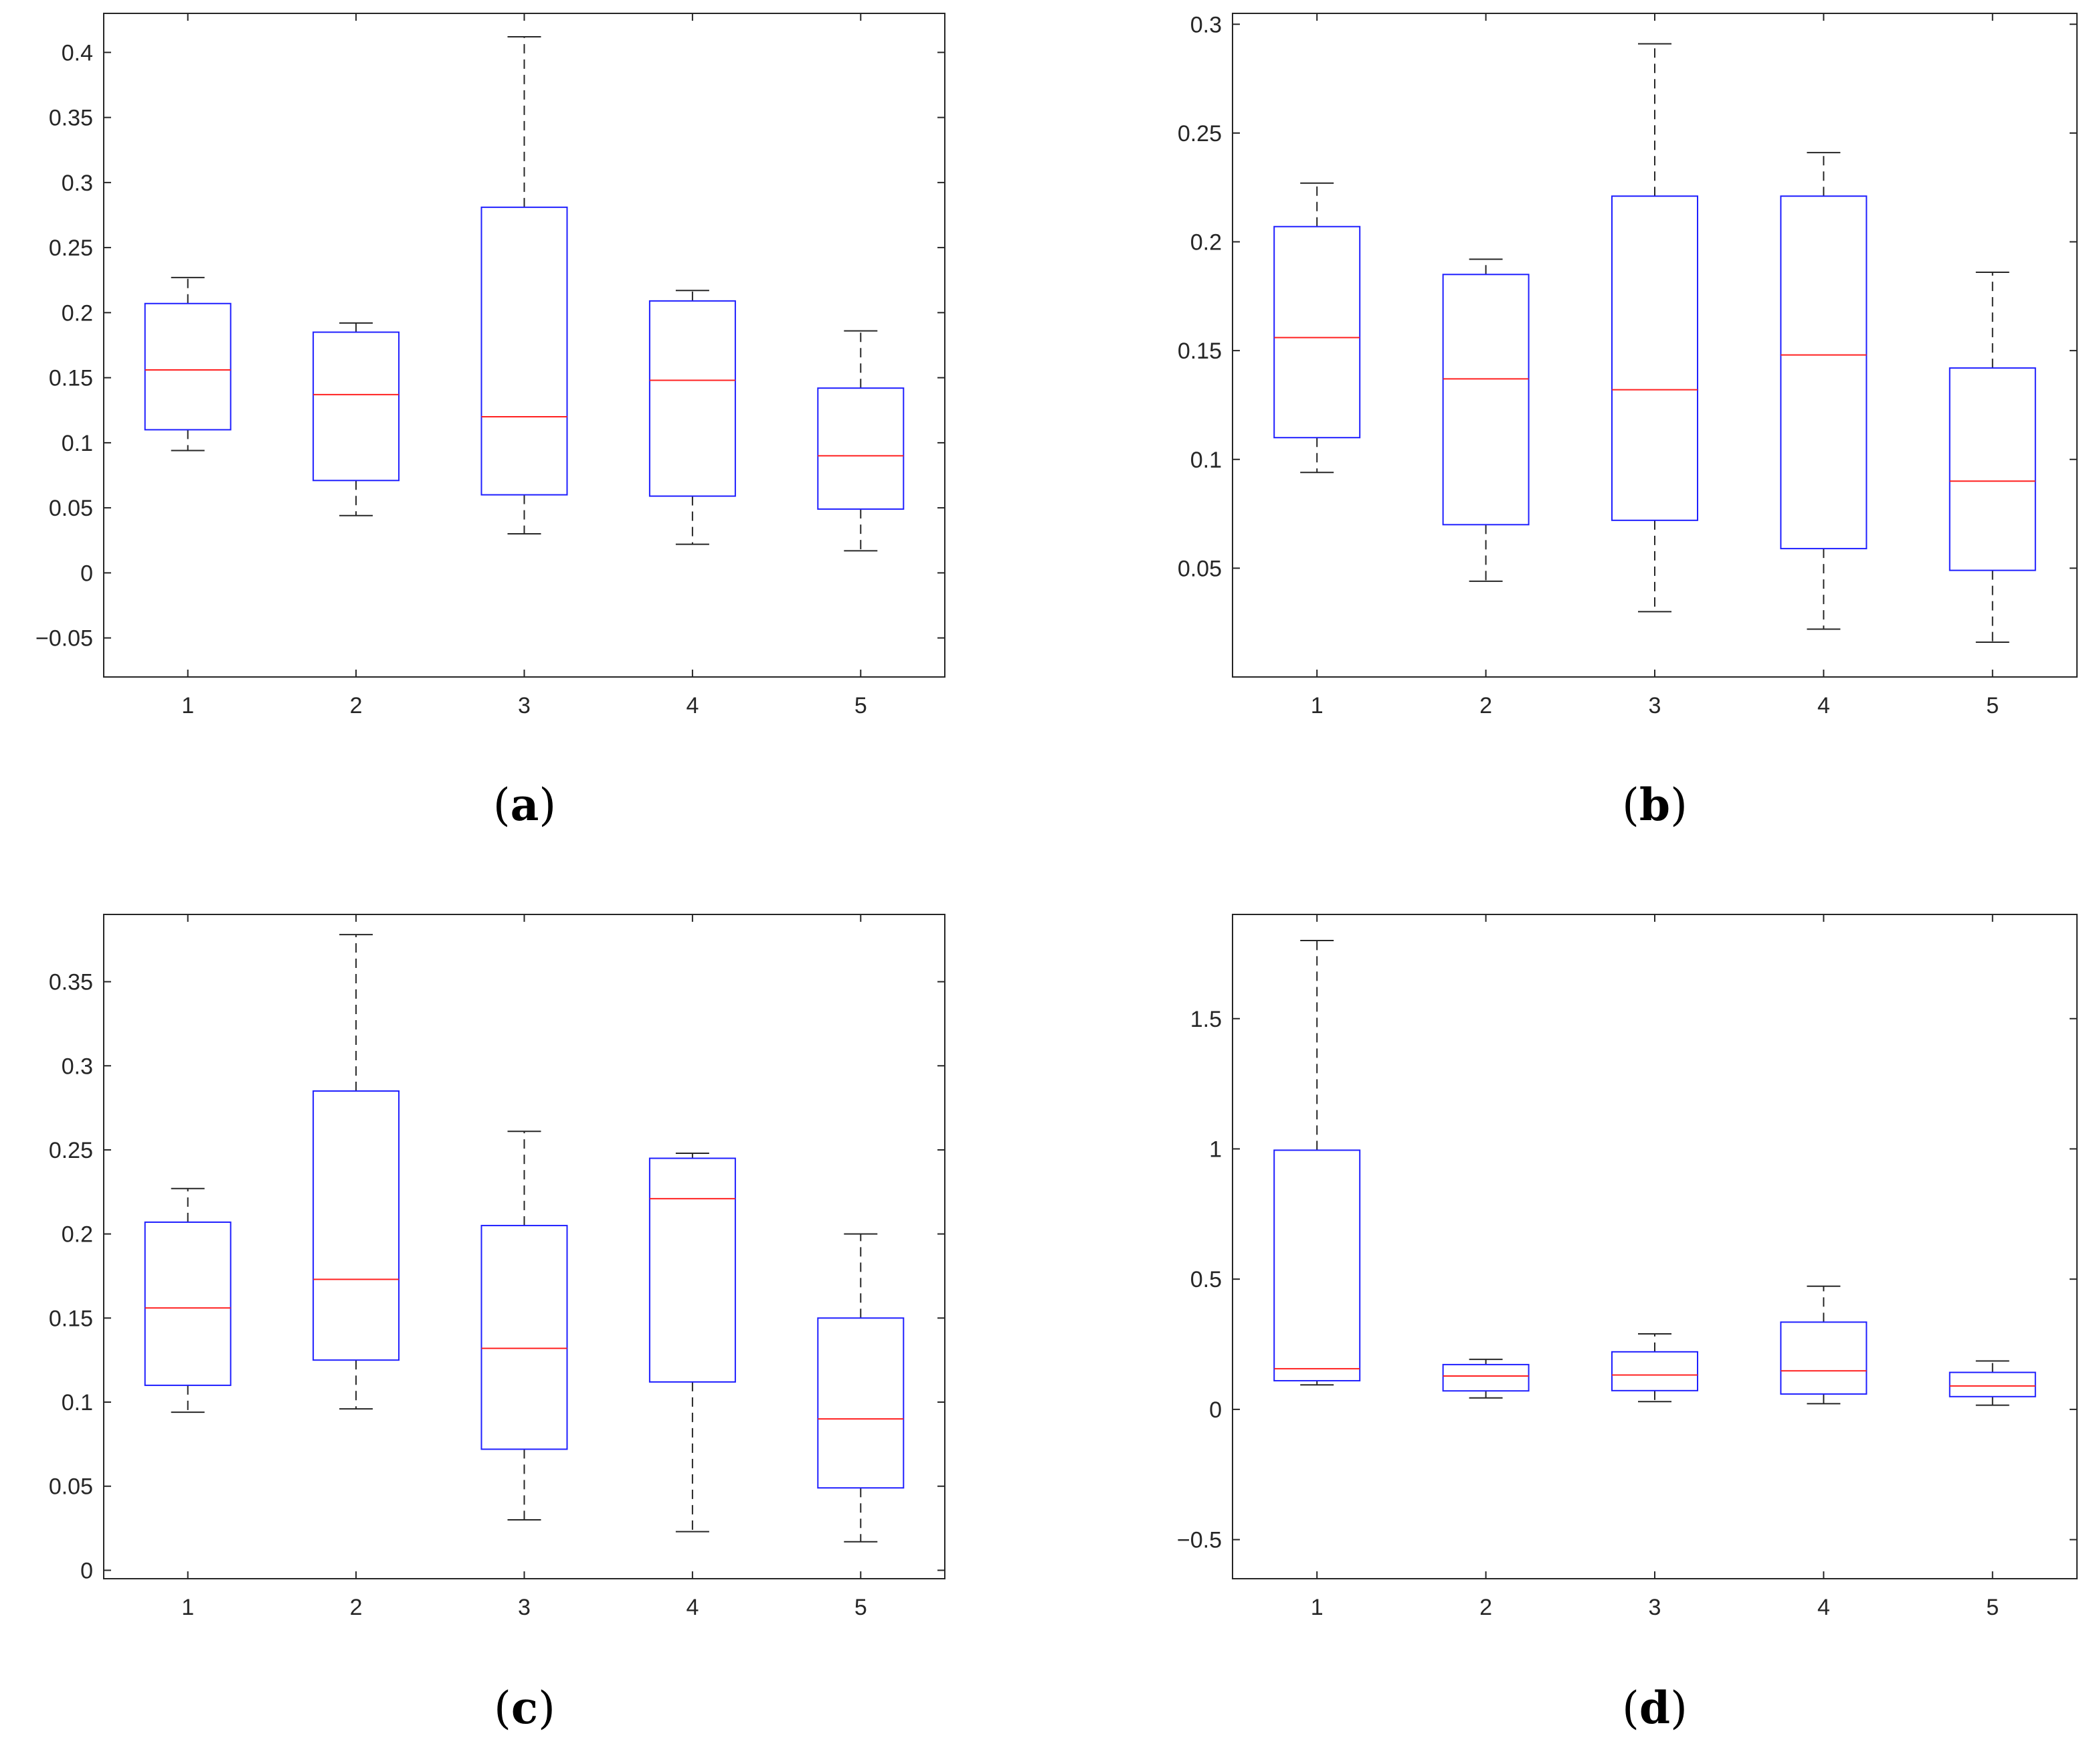 The image size is (2087, 1764). I want to click on caption-letter: b, so click(1654, 805).